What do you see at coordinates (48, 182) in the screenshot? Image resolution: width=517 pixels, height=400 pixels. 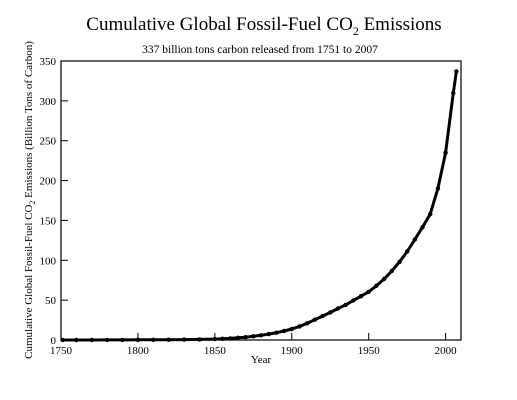 I see `y-tick-label: 200` at bounding box center [48, 182].